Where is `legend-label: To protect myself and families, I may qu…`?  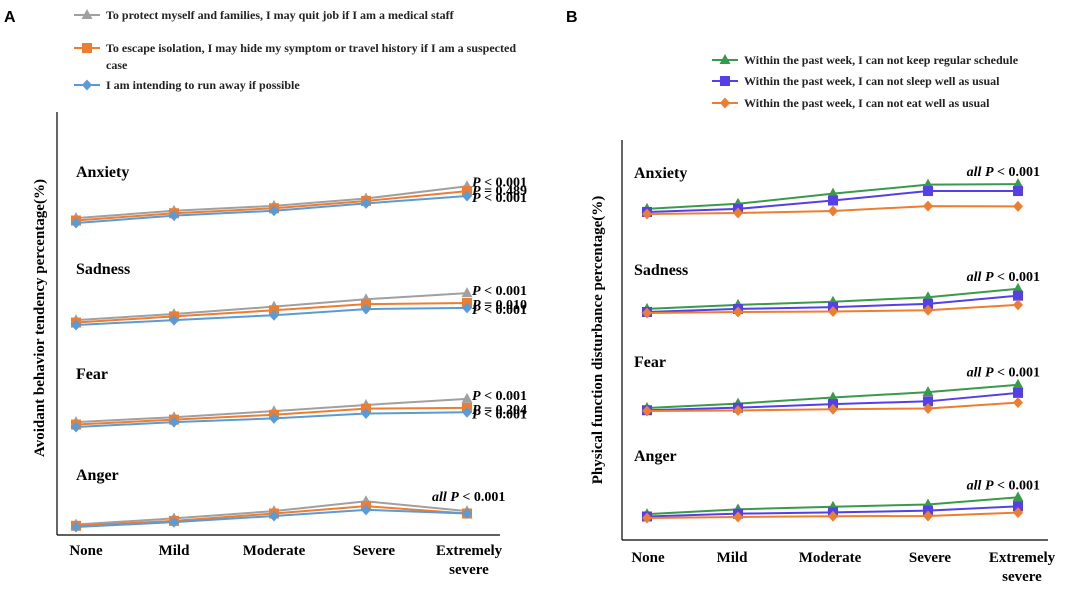
legend-label: To protect myself and families, I may qu… is located at coordinates (280, 15).